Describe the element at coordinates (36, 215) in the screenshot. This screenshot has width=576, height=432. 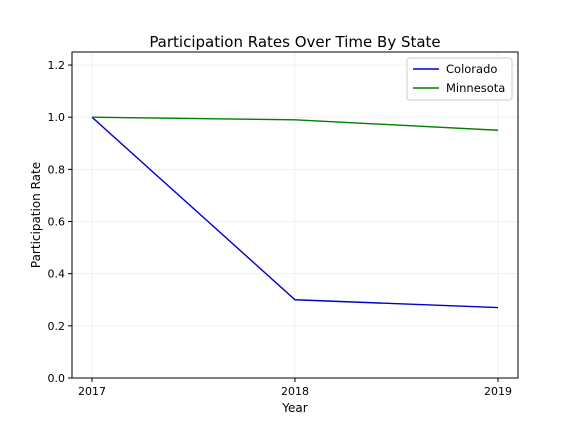
I see `y-axis-label: Participation Rate` at that location.